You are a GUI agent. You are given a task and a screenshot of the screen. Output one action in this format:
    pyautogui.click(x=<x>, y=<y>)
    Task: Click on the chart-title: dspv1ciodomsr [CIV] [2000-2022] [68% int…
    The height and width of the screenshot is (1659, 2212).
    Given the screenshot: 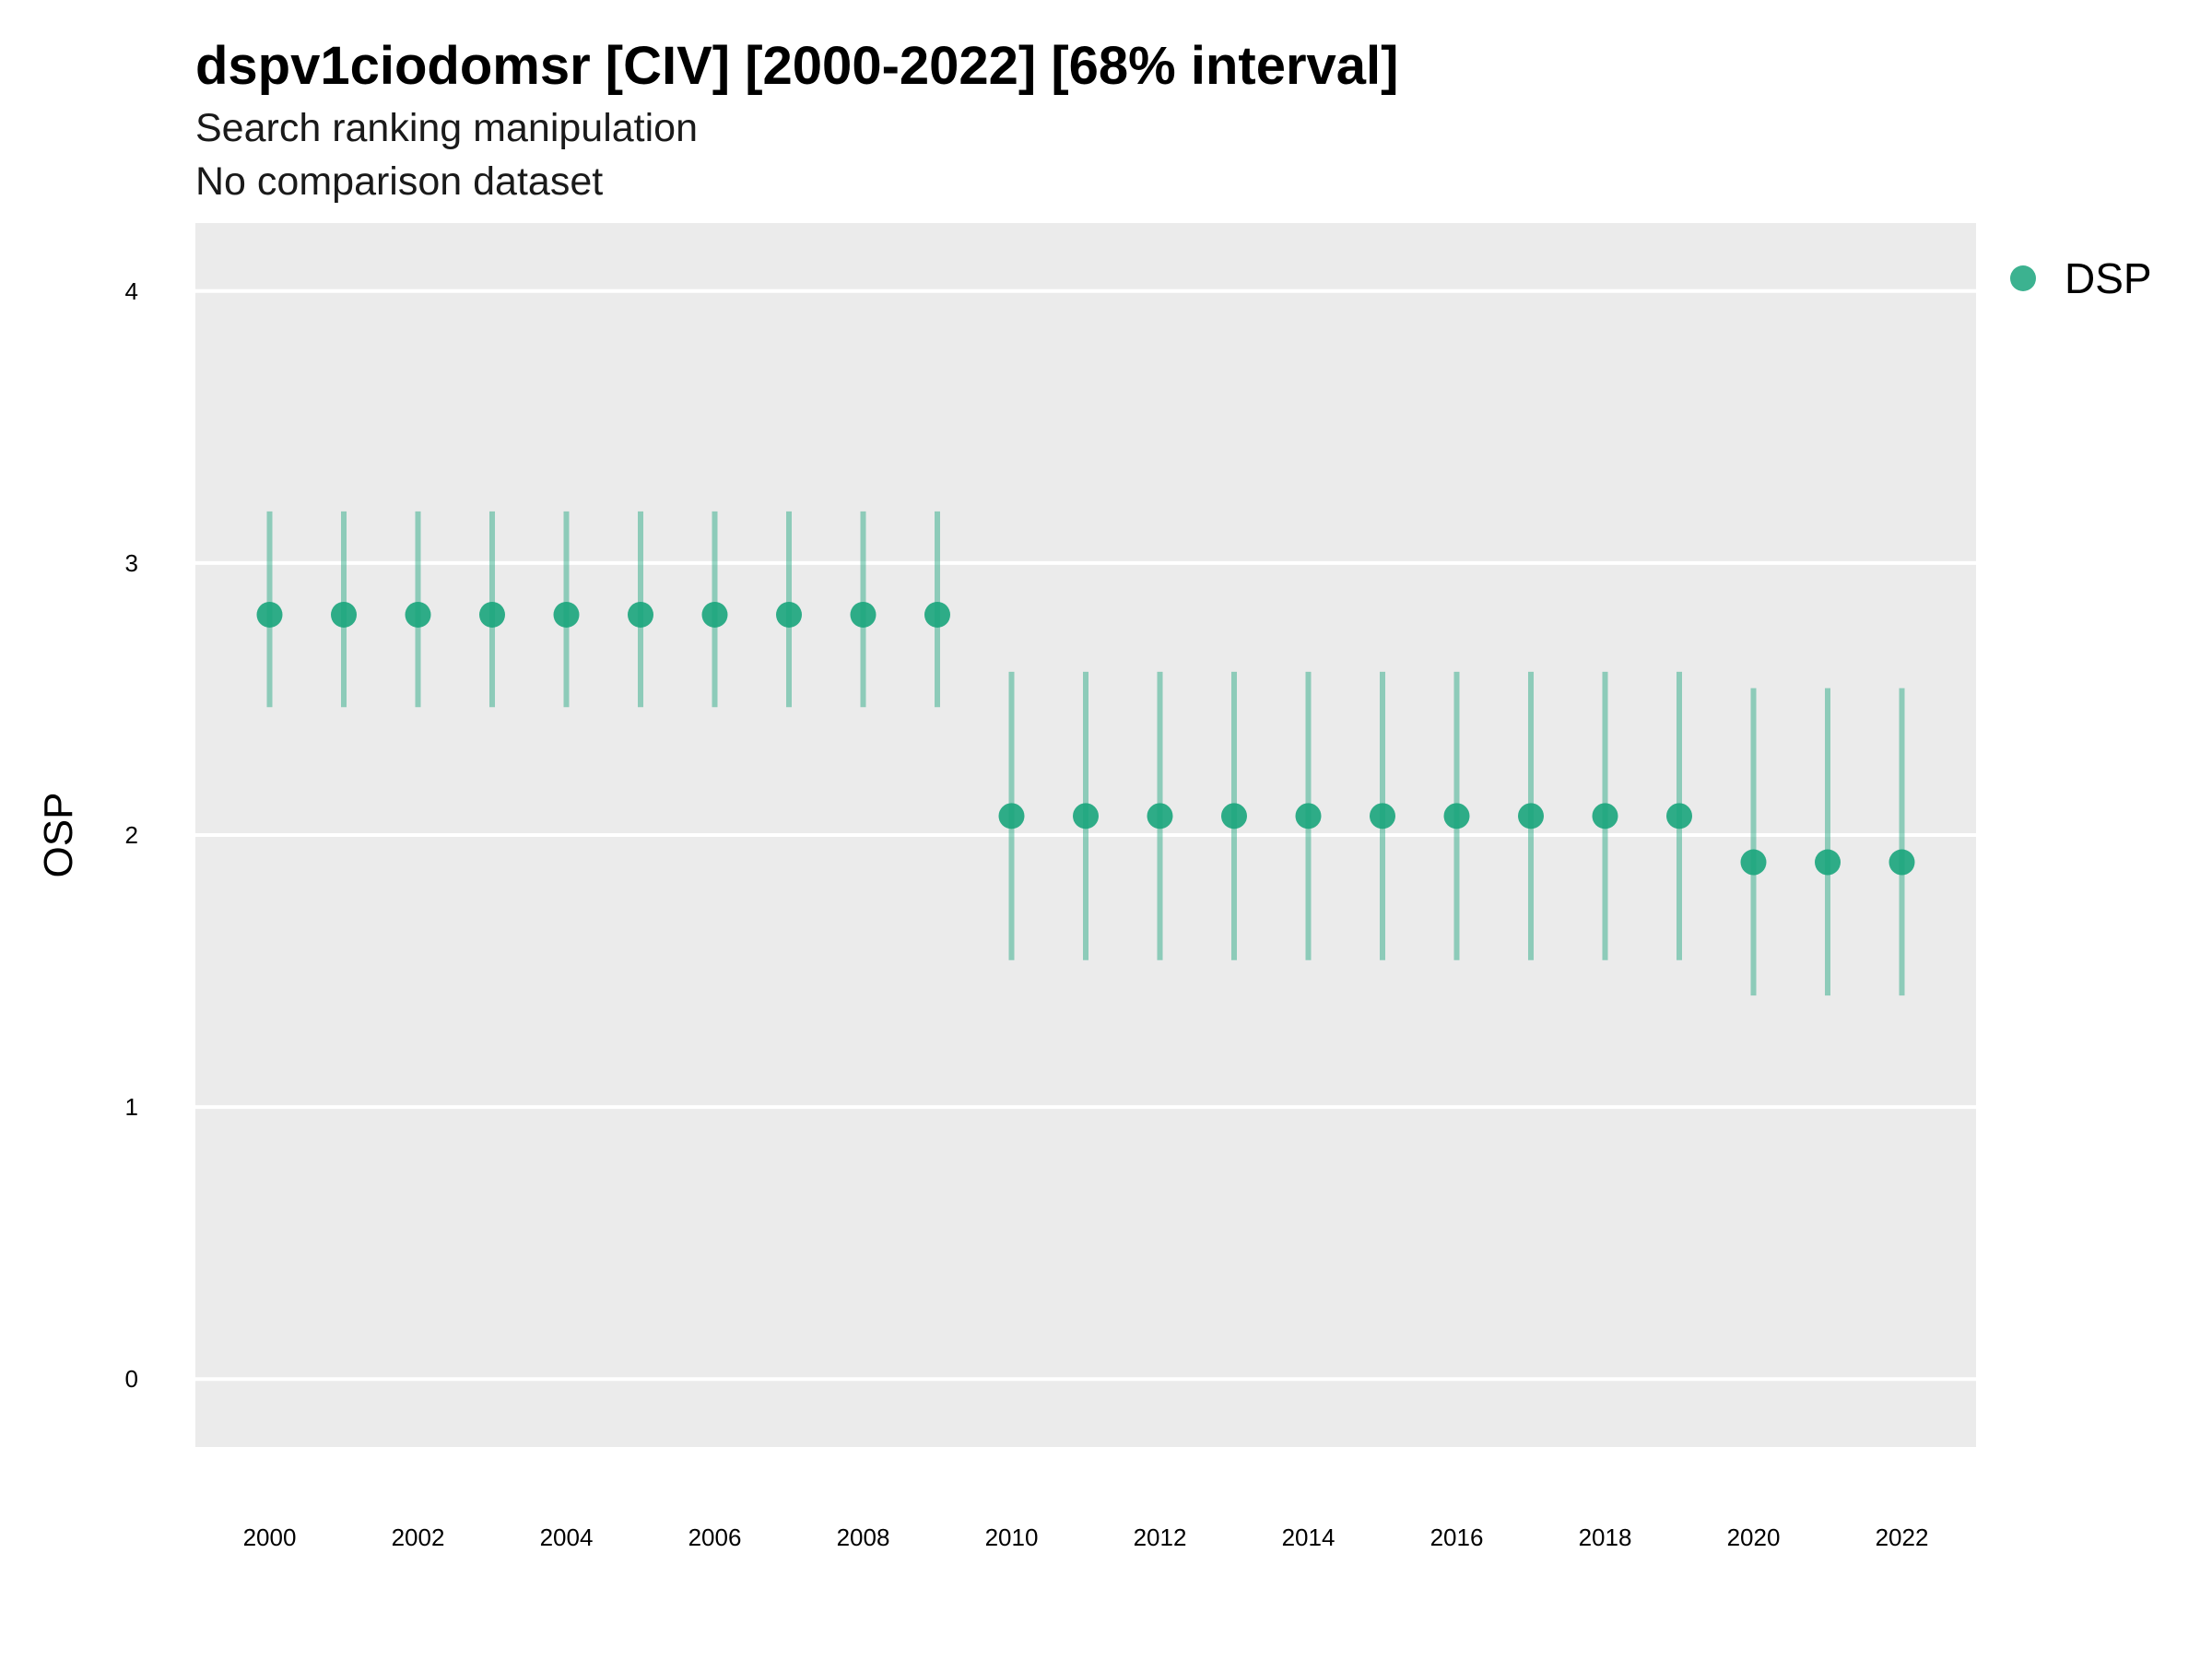 What is the action you would take?
    pyautogui.click(x=797, y=66)
    